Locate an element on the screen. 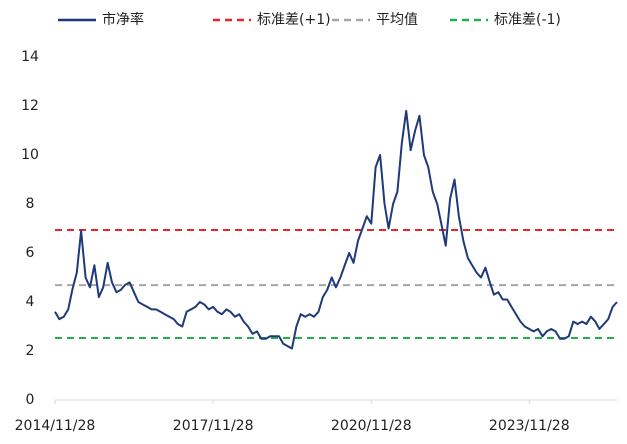 This screenshot has width=627, height=444. y-tick-label: 8 is located at coordinates (30, 204).